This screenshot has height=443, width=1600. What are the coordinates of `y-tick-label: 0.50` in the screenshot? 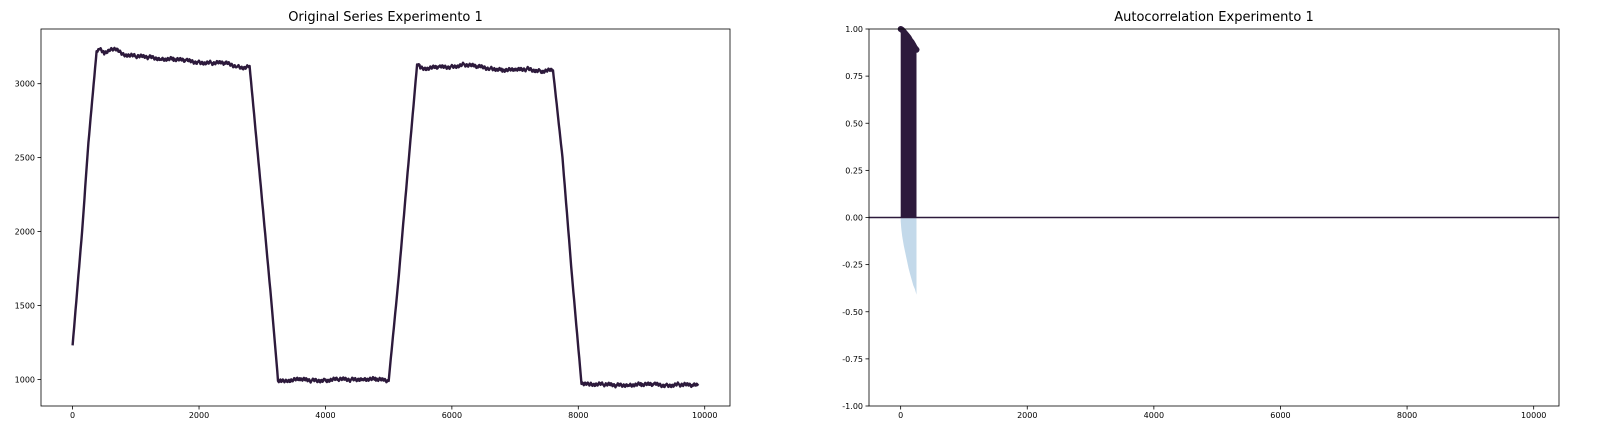 It's located at (854, 123).